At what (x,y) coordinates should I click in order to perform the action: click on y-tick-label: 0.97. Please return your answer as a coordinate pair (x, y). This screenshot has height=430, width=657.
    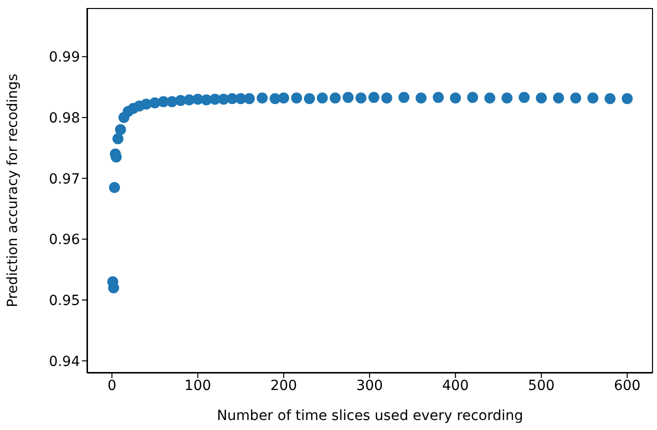
    Looking at the image, I should click on (64, 179).